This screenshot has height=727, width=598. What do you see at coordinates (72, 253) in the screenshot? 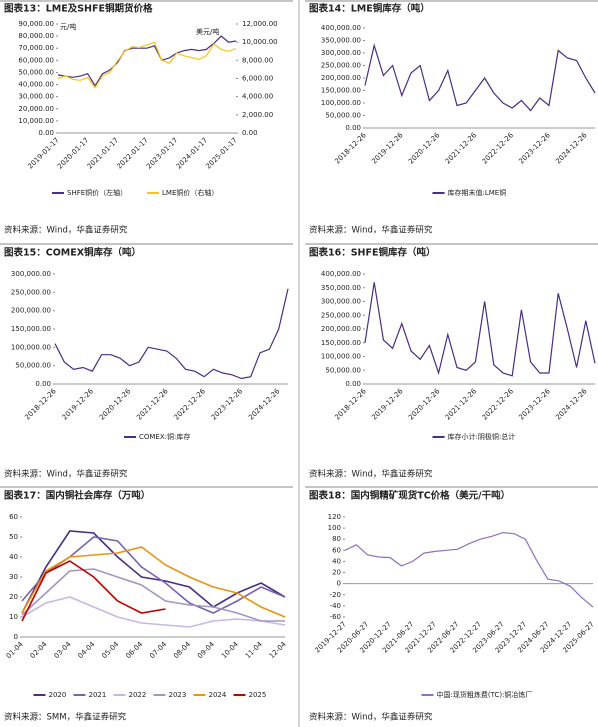
I see `chart-title: 图表15：COMEX铜库存（吨）` at bounding box center [72, 253].